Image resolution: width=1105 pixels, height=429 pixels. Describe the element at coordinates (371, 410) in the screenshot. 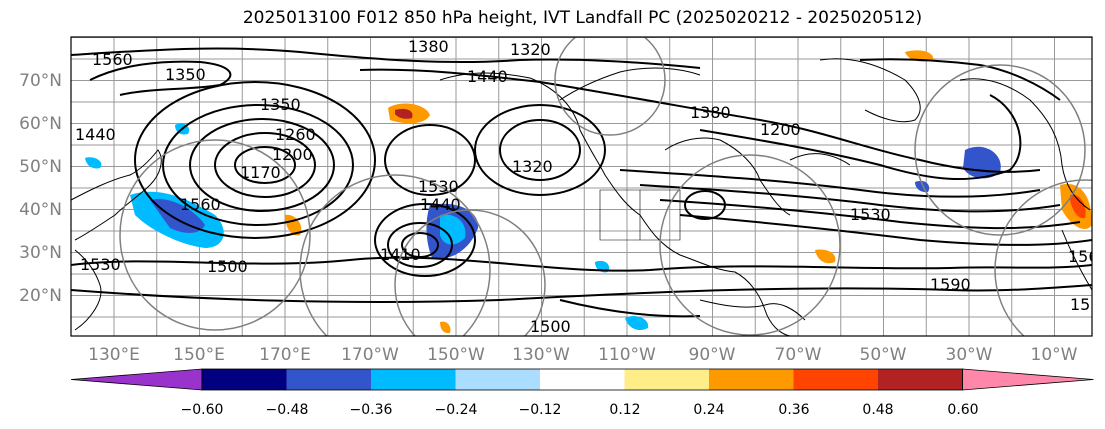

I see `colorbar-tick: −0.36` at that location.